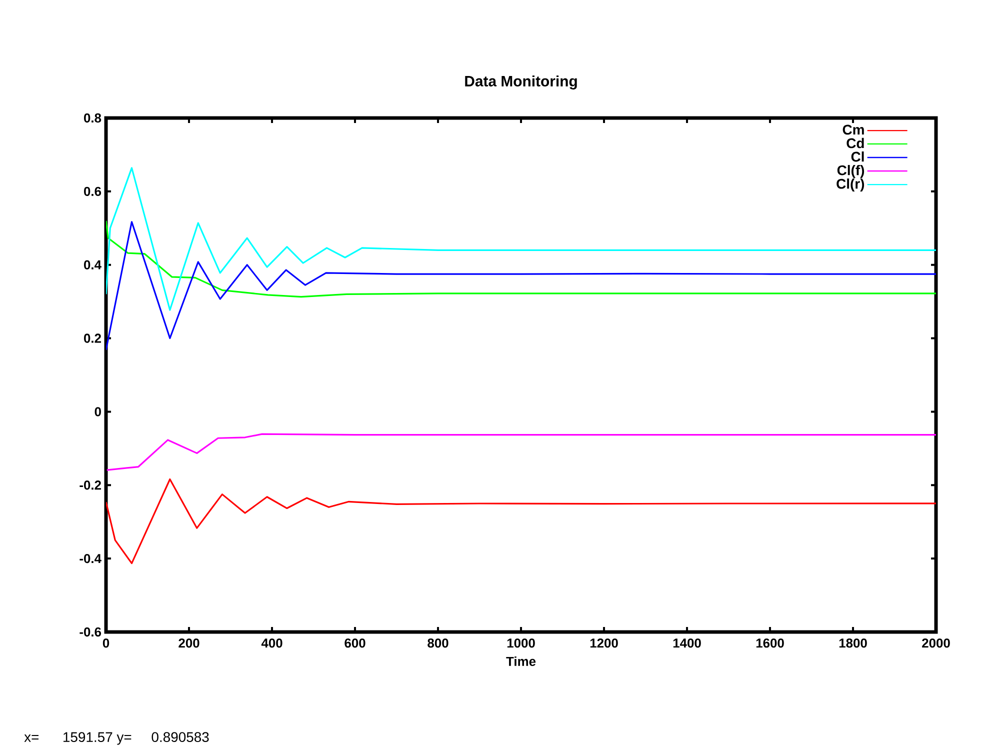 The image size is (989, 749). What do you see at coordinates (853, 643) in the screenshot?
I see `x-tick-label: 1800` at bounding box center [853, 643].